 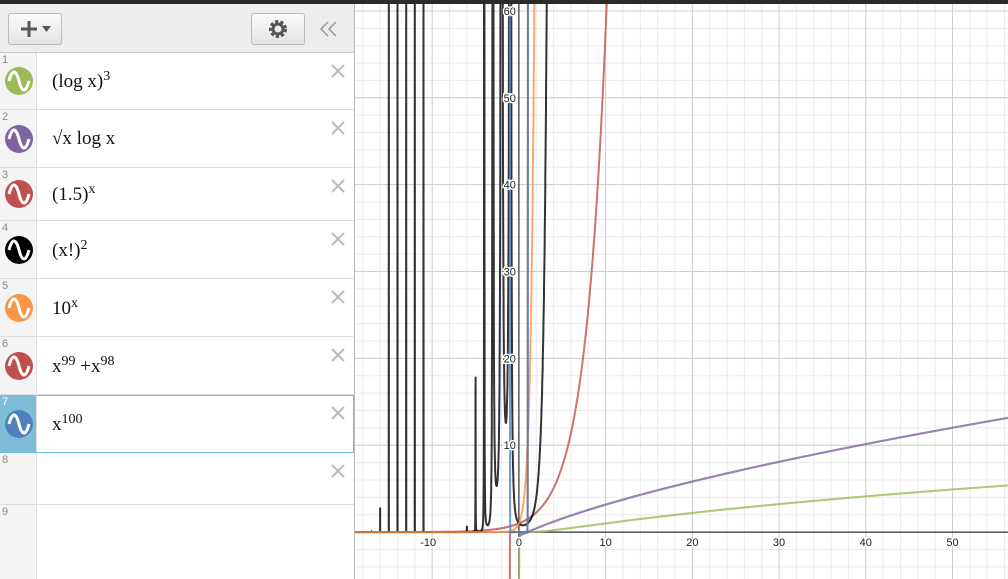 What do you see at coordinates (177, 308) in the screenshot?
I see `expression-row: 5 10x` at bounding box center [177, 308].